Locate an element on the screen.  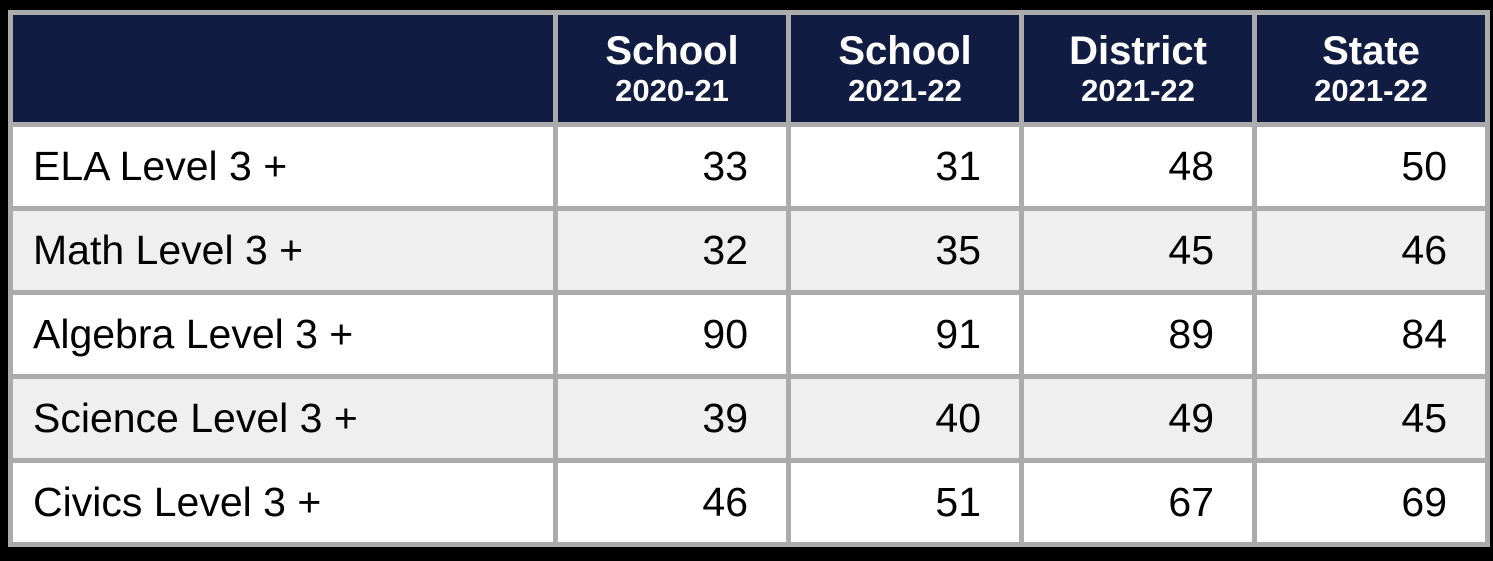
cell-value: 33 is located at coordinates (672, 166).